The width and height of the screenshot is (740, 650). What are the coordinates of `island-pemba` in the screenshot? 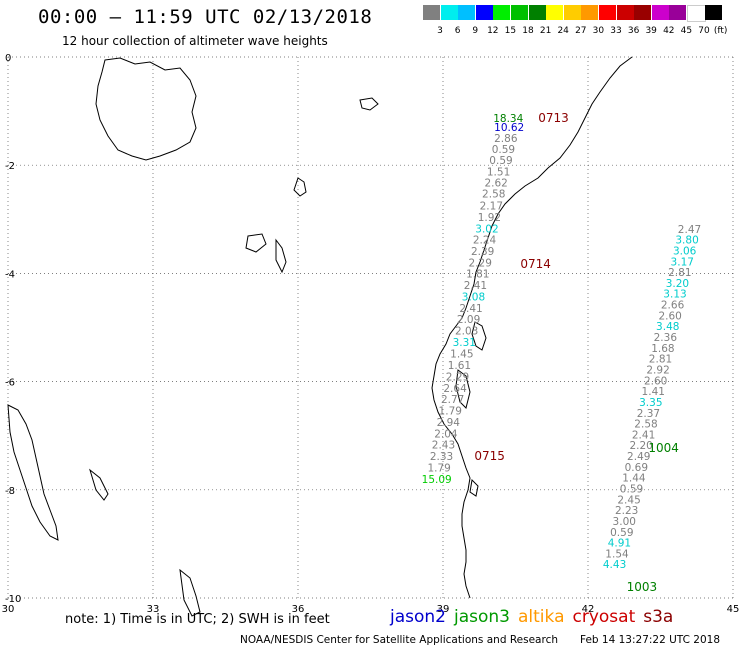 It's located at (479, 336).